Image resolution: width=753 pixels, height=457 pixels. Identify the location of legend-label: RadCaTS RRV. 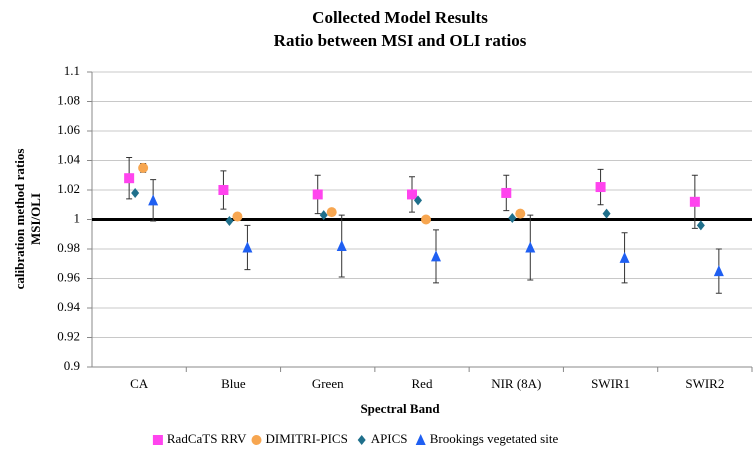
(207, 438).